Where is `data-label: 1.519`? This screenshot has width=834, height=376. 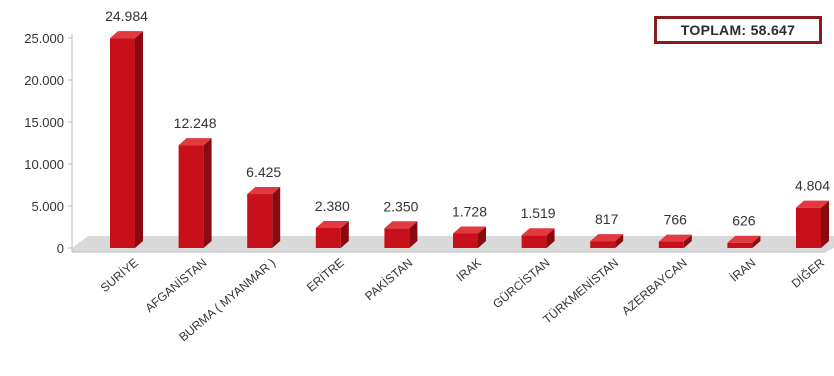
data-label: 1.519 is located at coordinates (538, 213).